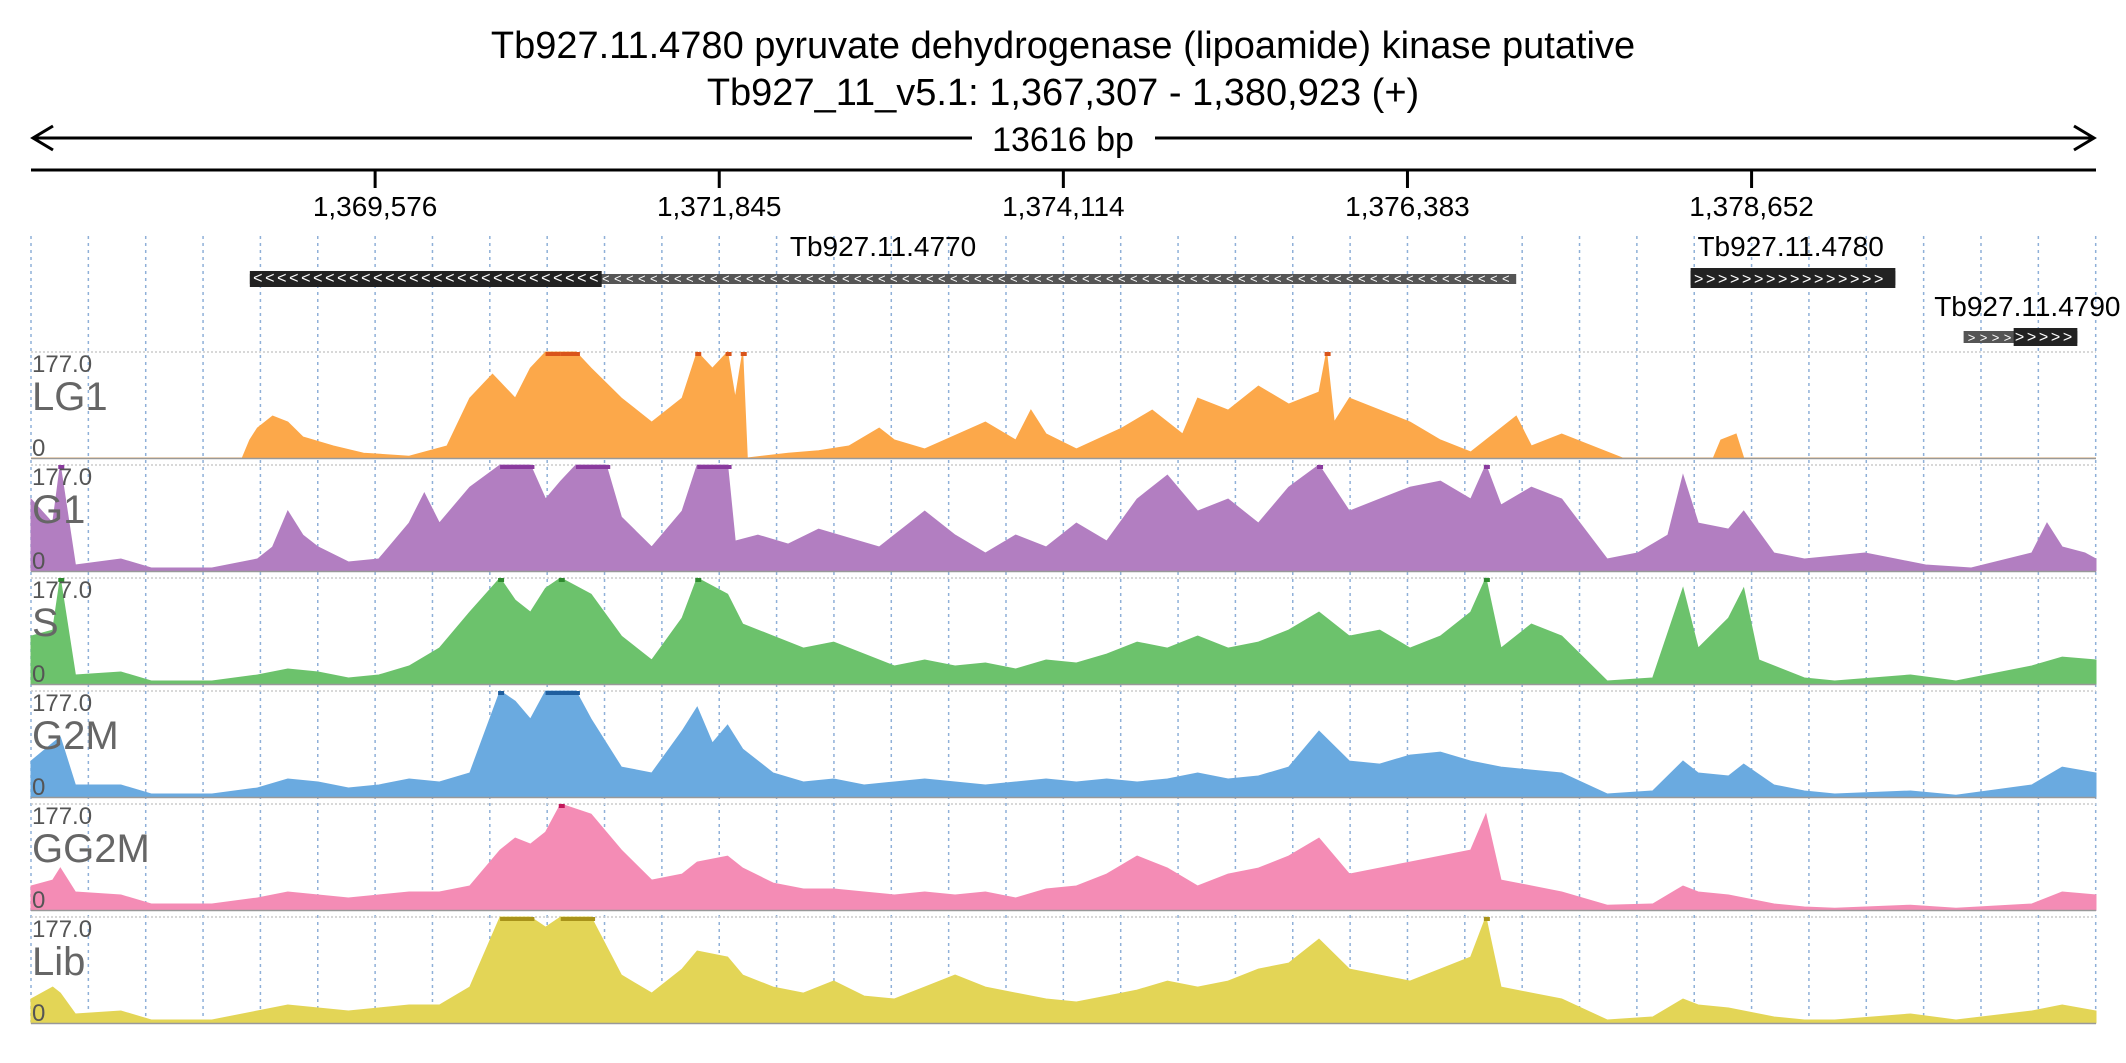 The image size is (2126, 1063). What do you see at coordinates (1790, 246) in the screenshot?
I see `gene-label: Tb927.11.4780` at bounding box center [1790, 246].